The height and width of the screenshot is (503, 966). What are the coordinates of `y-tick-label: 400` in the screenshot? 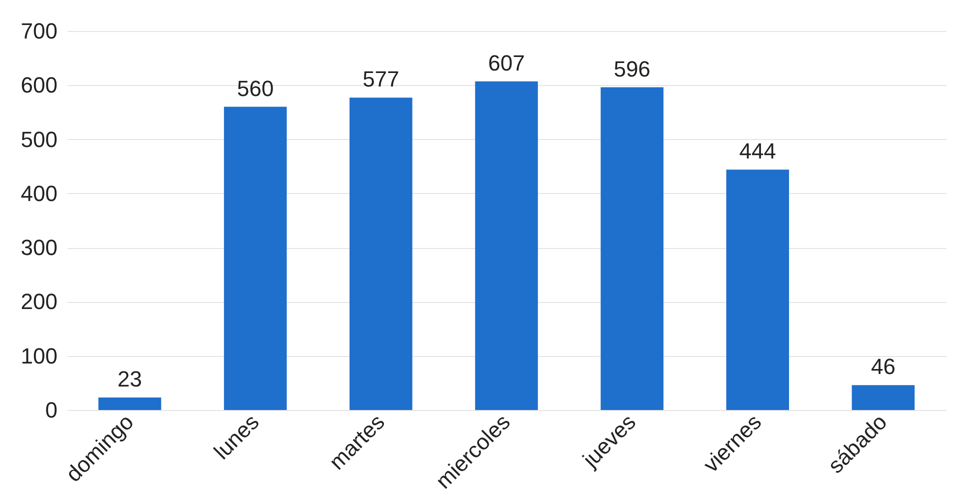 It's located at (39, 193).